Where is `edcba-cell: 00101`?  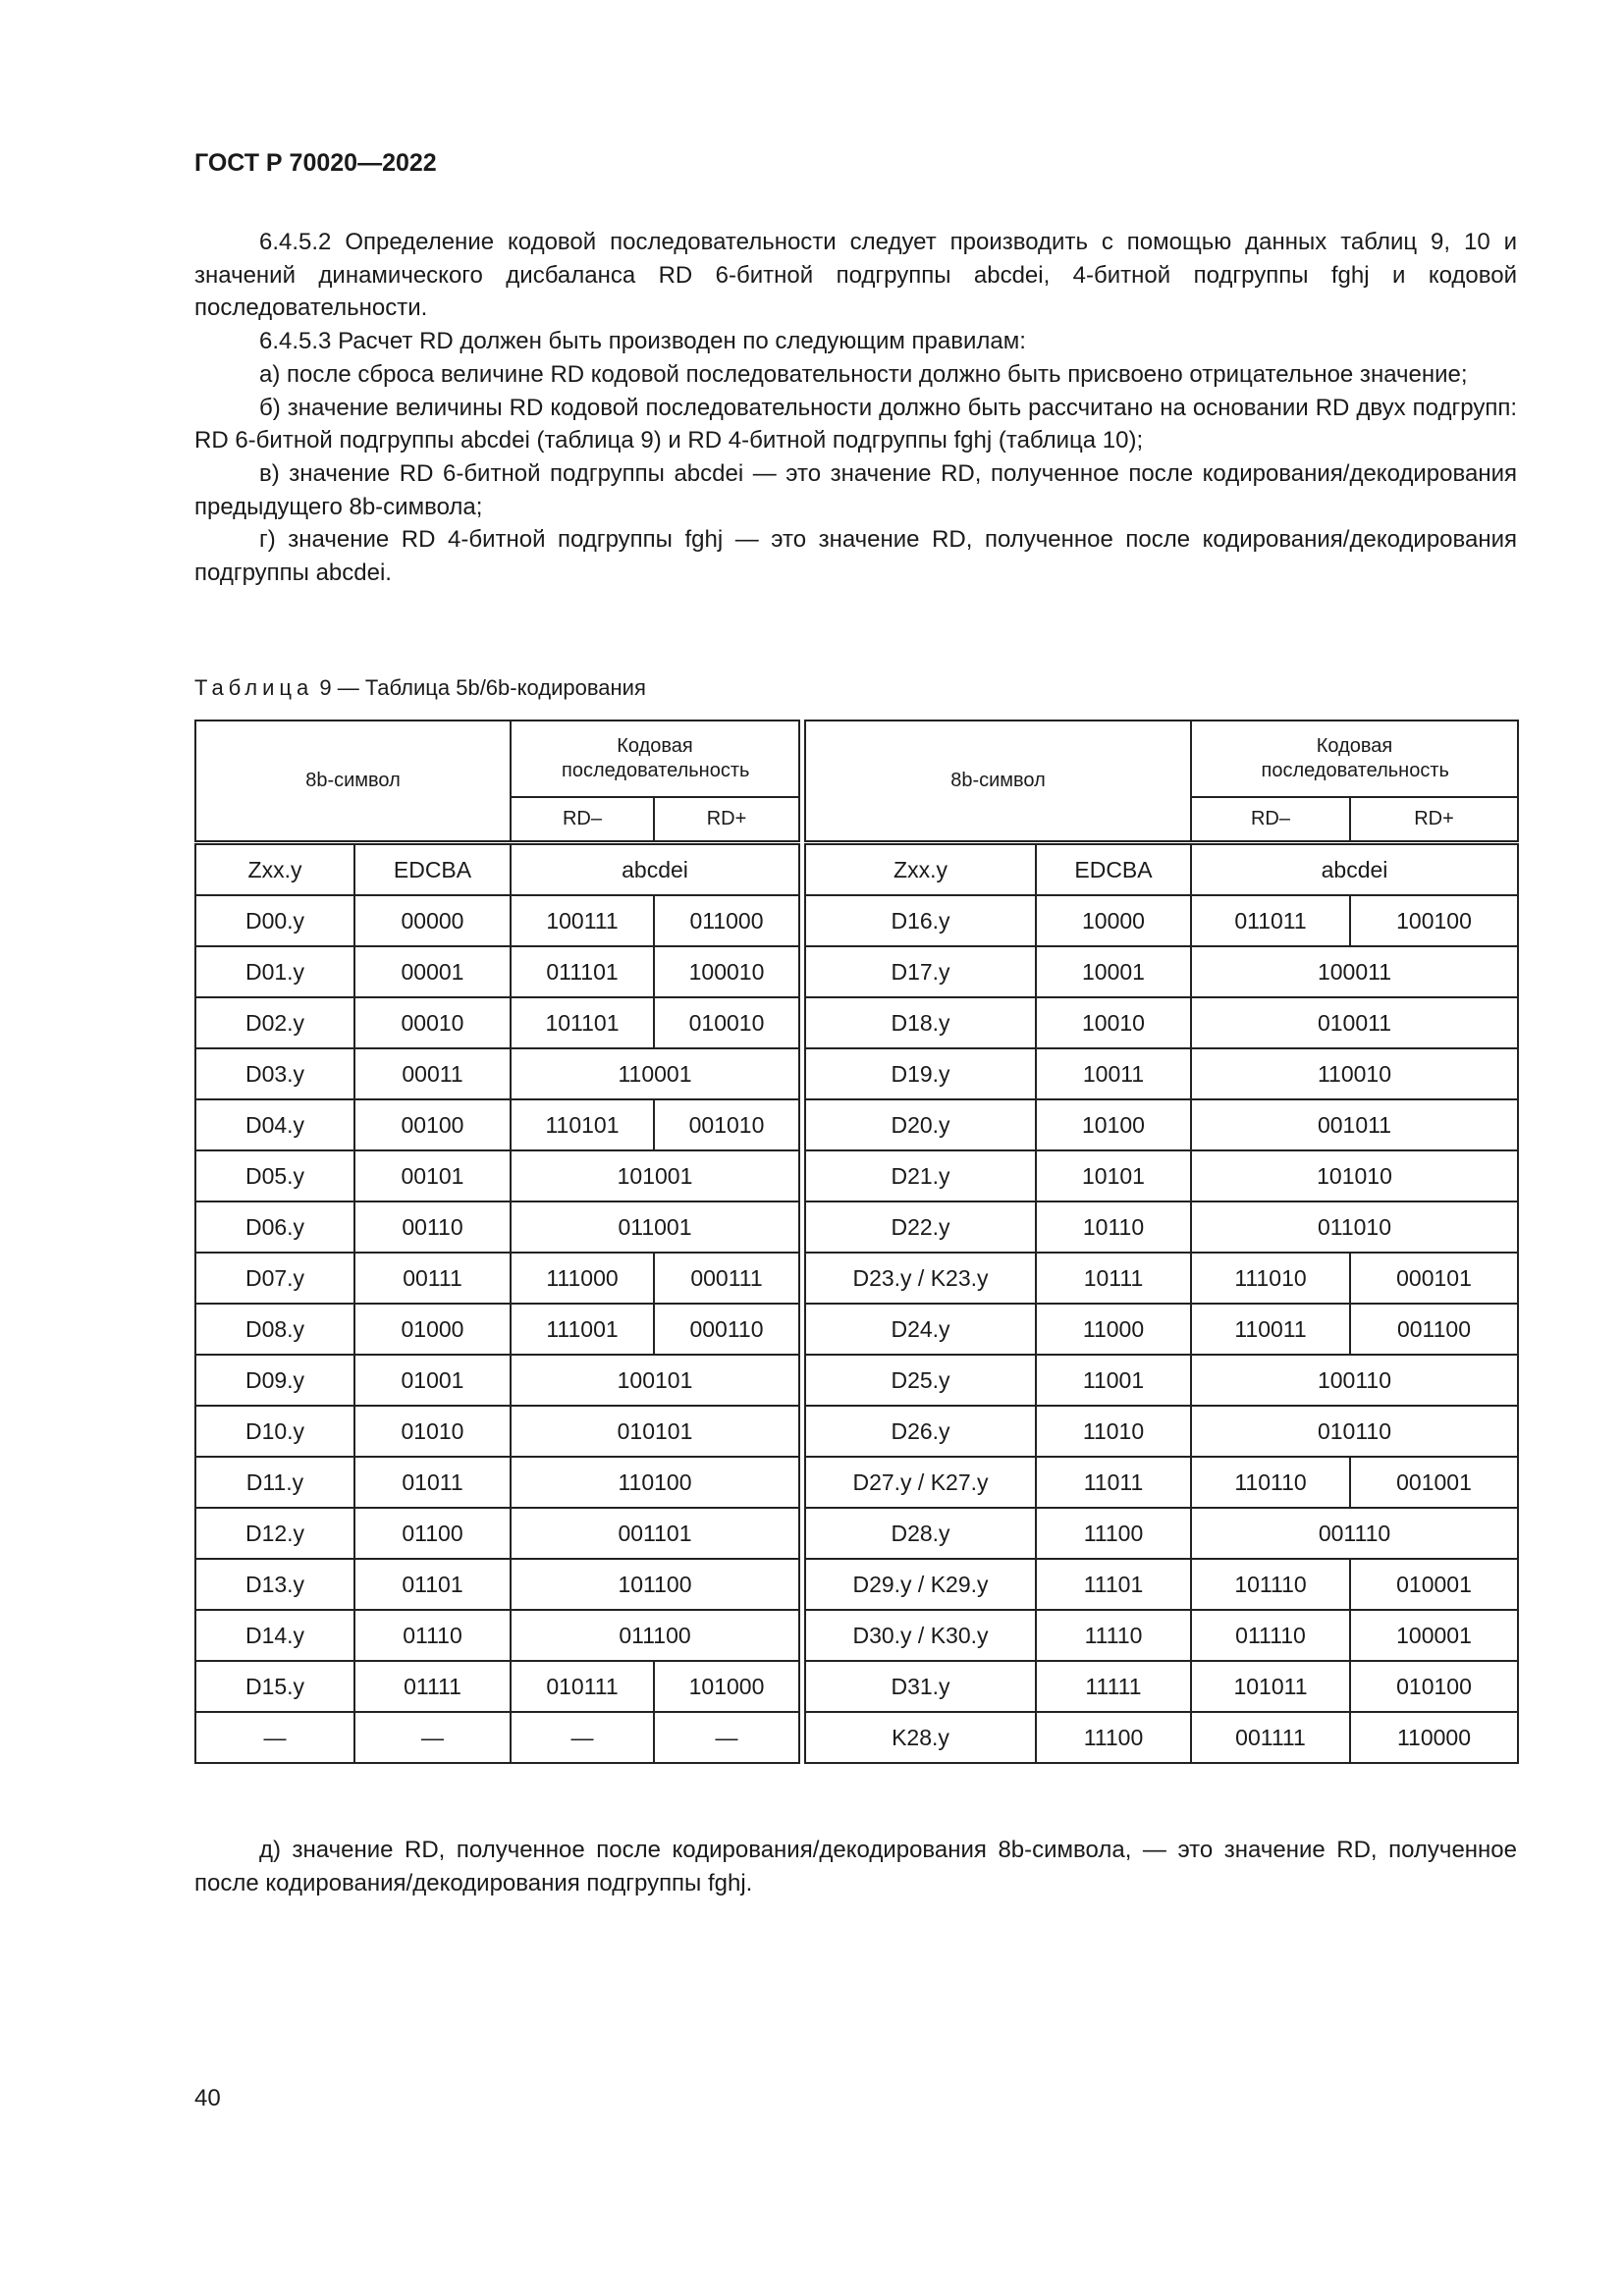 edcba-cell: 00101 is located at coordinates (432, 1175).